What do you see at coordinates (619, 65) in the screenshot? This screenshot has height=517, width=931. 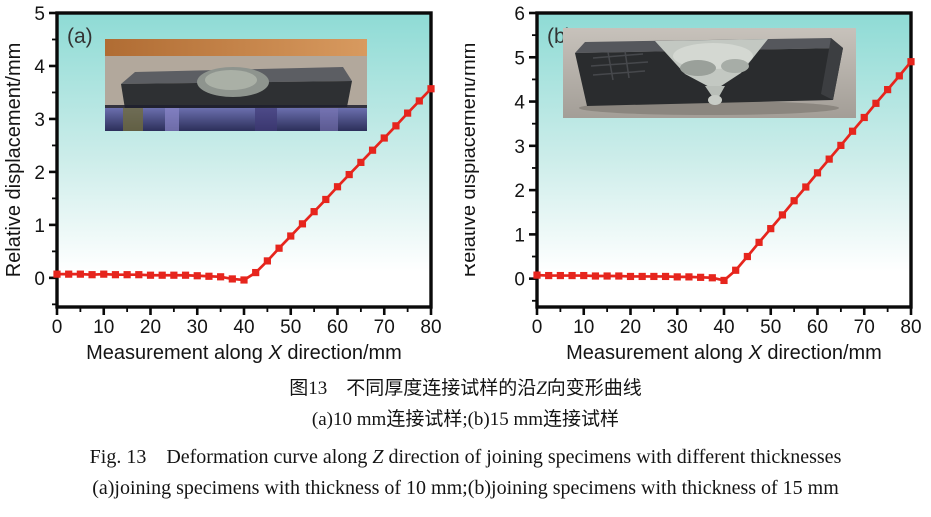 I see `scratch-texture` at bounding box center [619, 65].